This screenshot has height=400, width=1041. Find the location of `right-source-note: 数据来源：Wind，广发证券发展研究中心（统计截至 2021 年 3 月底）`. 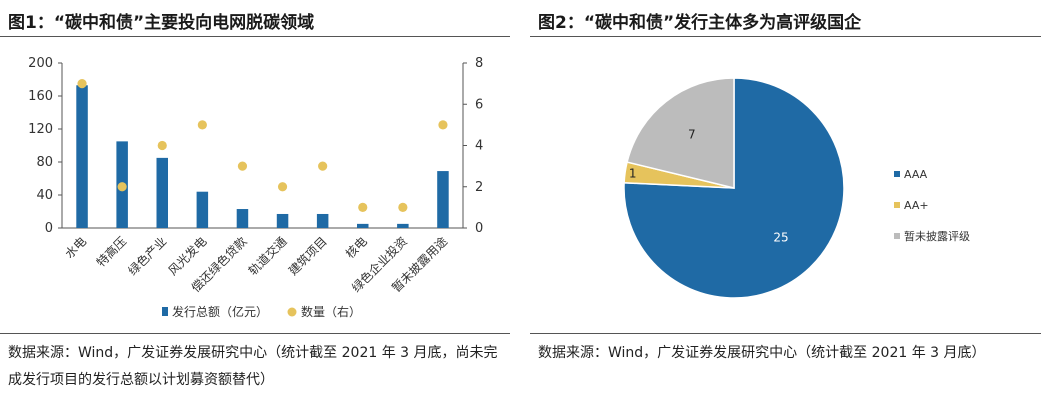

right-source-note: 数据来源：Wind，广发证券发展研究中心（统计截至 2021 年 3 月底） is located at coordinates (762, 353).